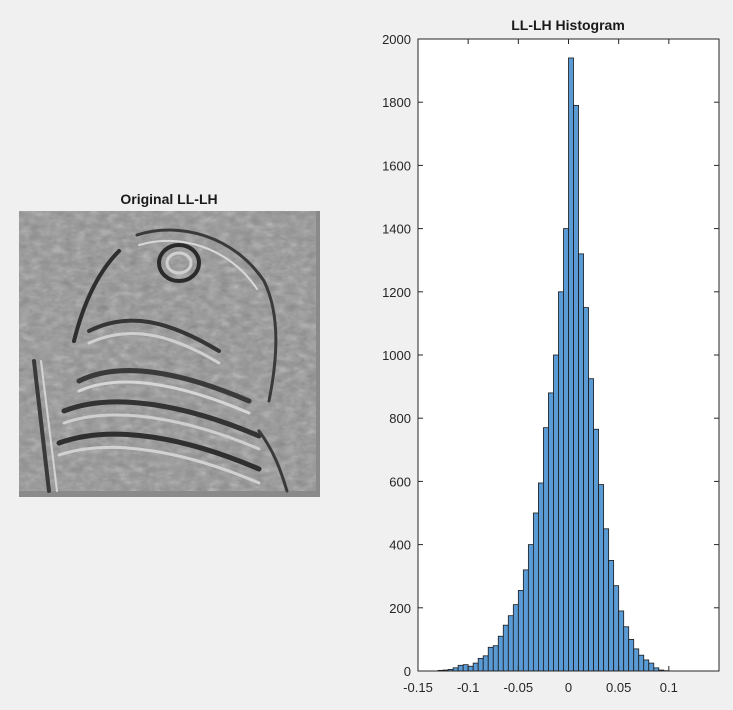  Describe the element at coordinates (519, 687) in the screenshot. I see `x-tick-label: -0.05` at that location.